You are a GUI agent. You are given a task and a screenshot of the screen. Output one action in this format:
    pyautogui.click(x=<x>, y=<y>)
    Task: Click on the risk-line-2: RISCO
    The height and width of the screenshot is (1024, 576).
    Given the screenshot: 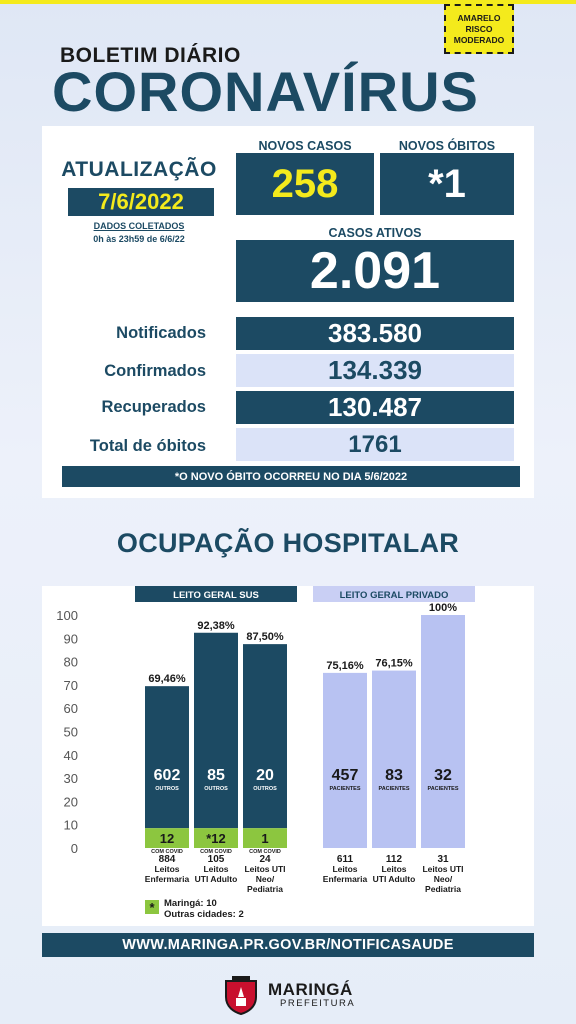 What is the action you would take?
    pyautogui.click(x=479, y=28)
    